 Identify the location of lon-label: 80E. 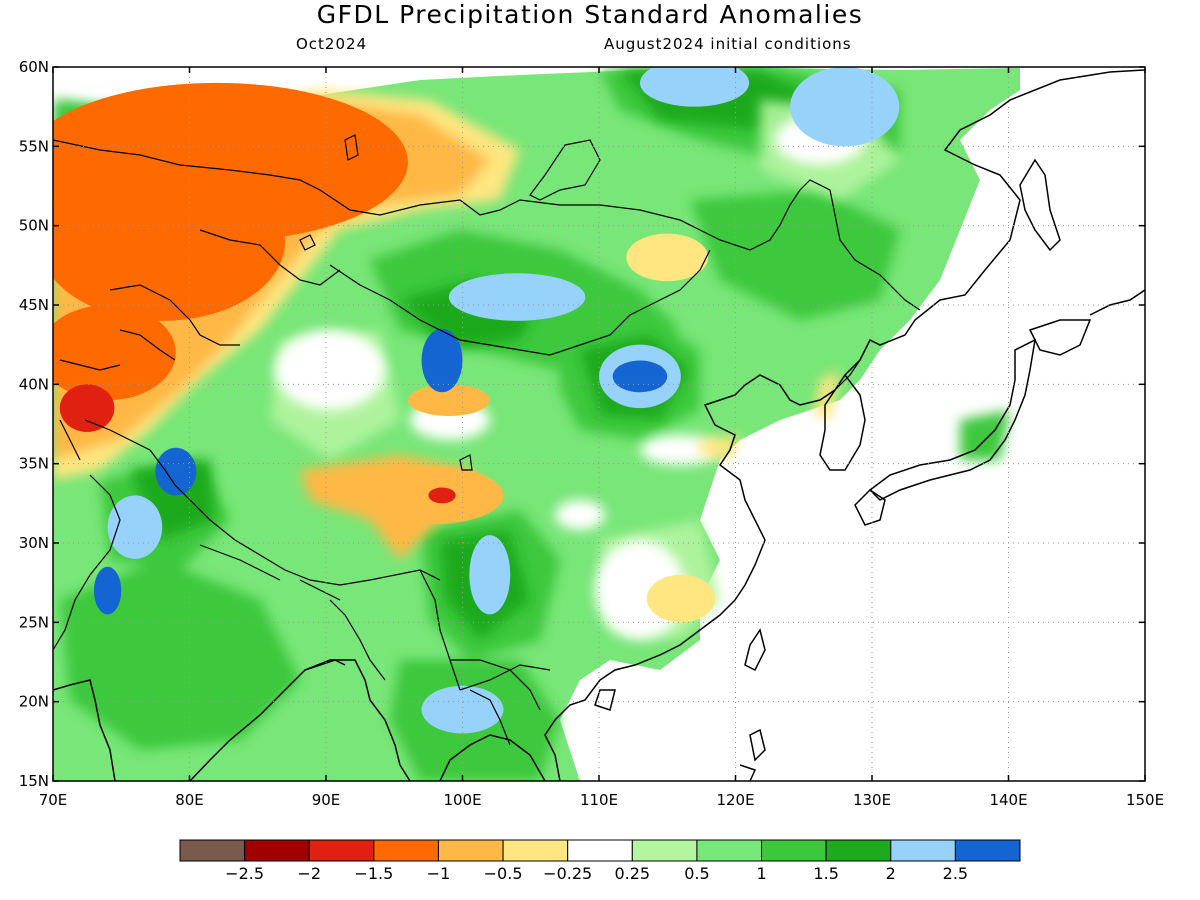
(189, 800).